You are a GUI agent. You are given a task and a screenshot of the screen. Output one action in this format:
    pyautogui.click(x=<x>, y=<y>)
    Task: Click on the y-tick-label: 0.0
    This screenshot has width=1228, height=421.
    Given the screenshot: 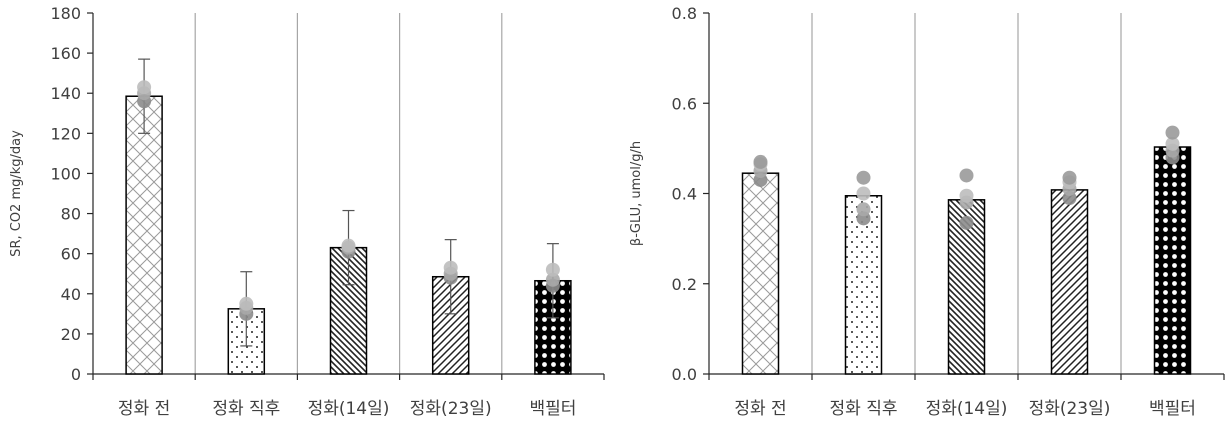 What is the action you would take?
    pyautogui.click(x=684, y=374)
    